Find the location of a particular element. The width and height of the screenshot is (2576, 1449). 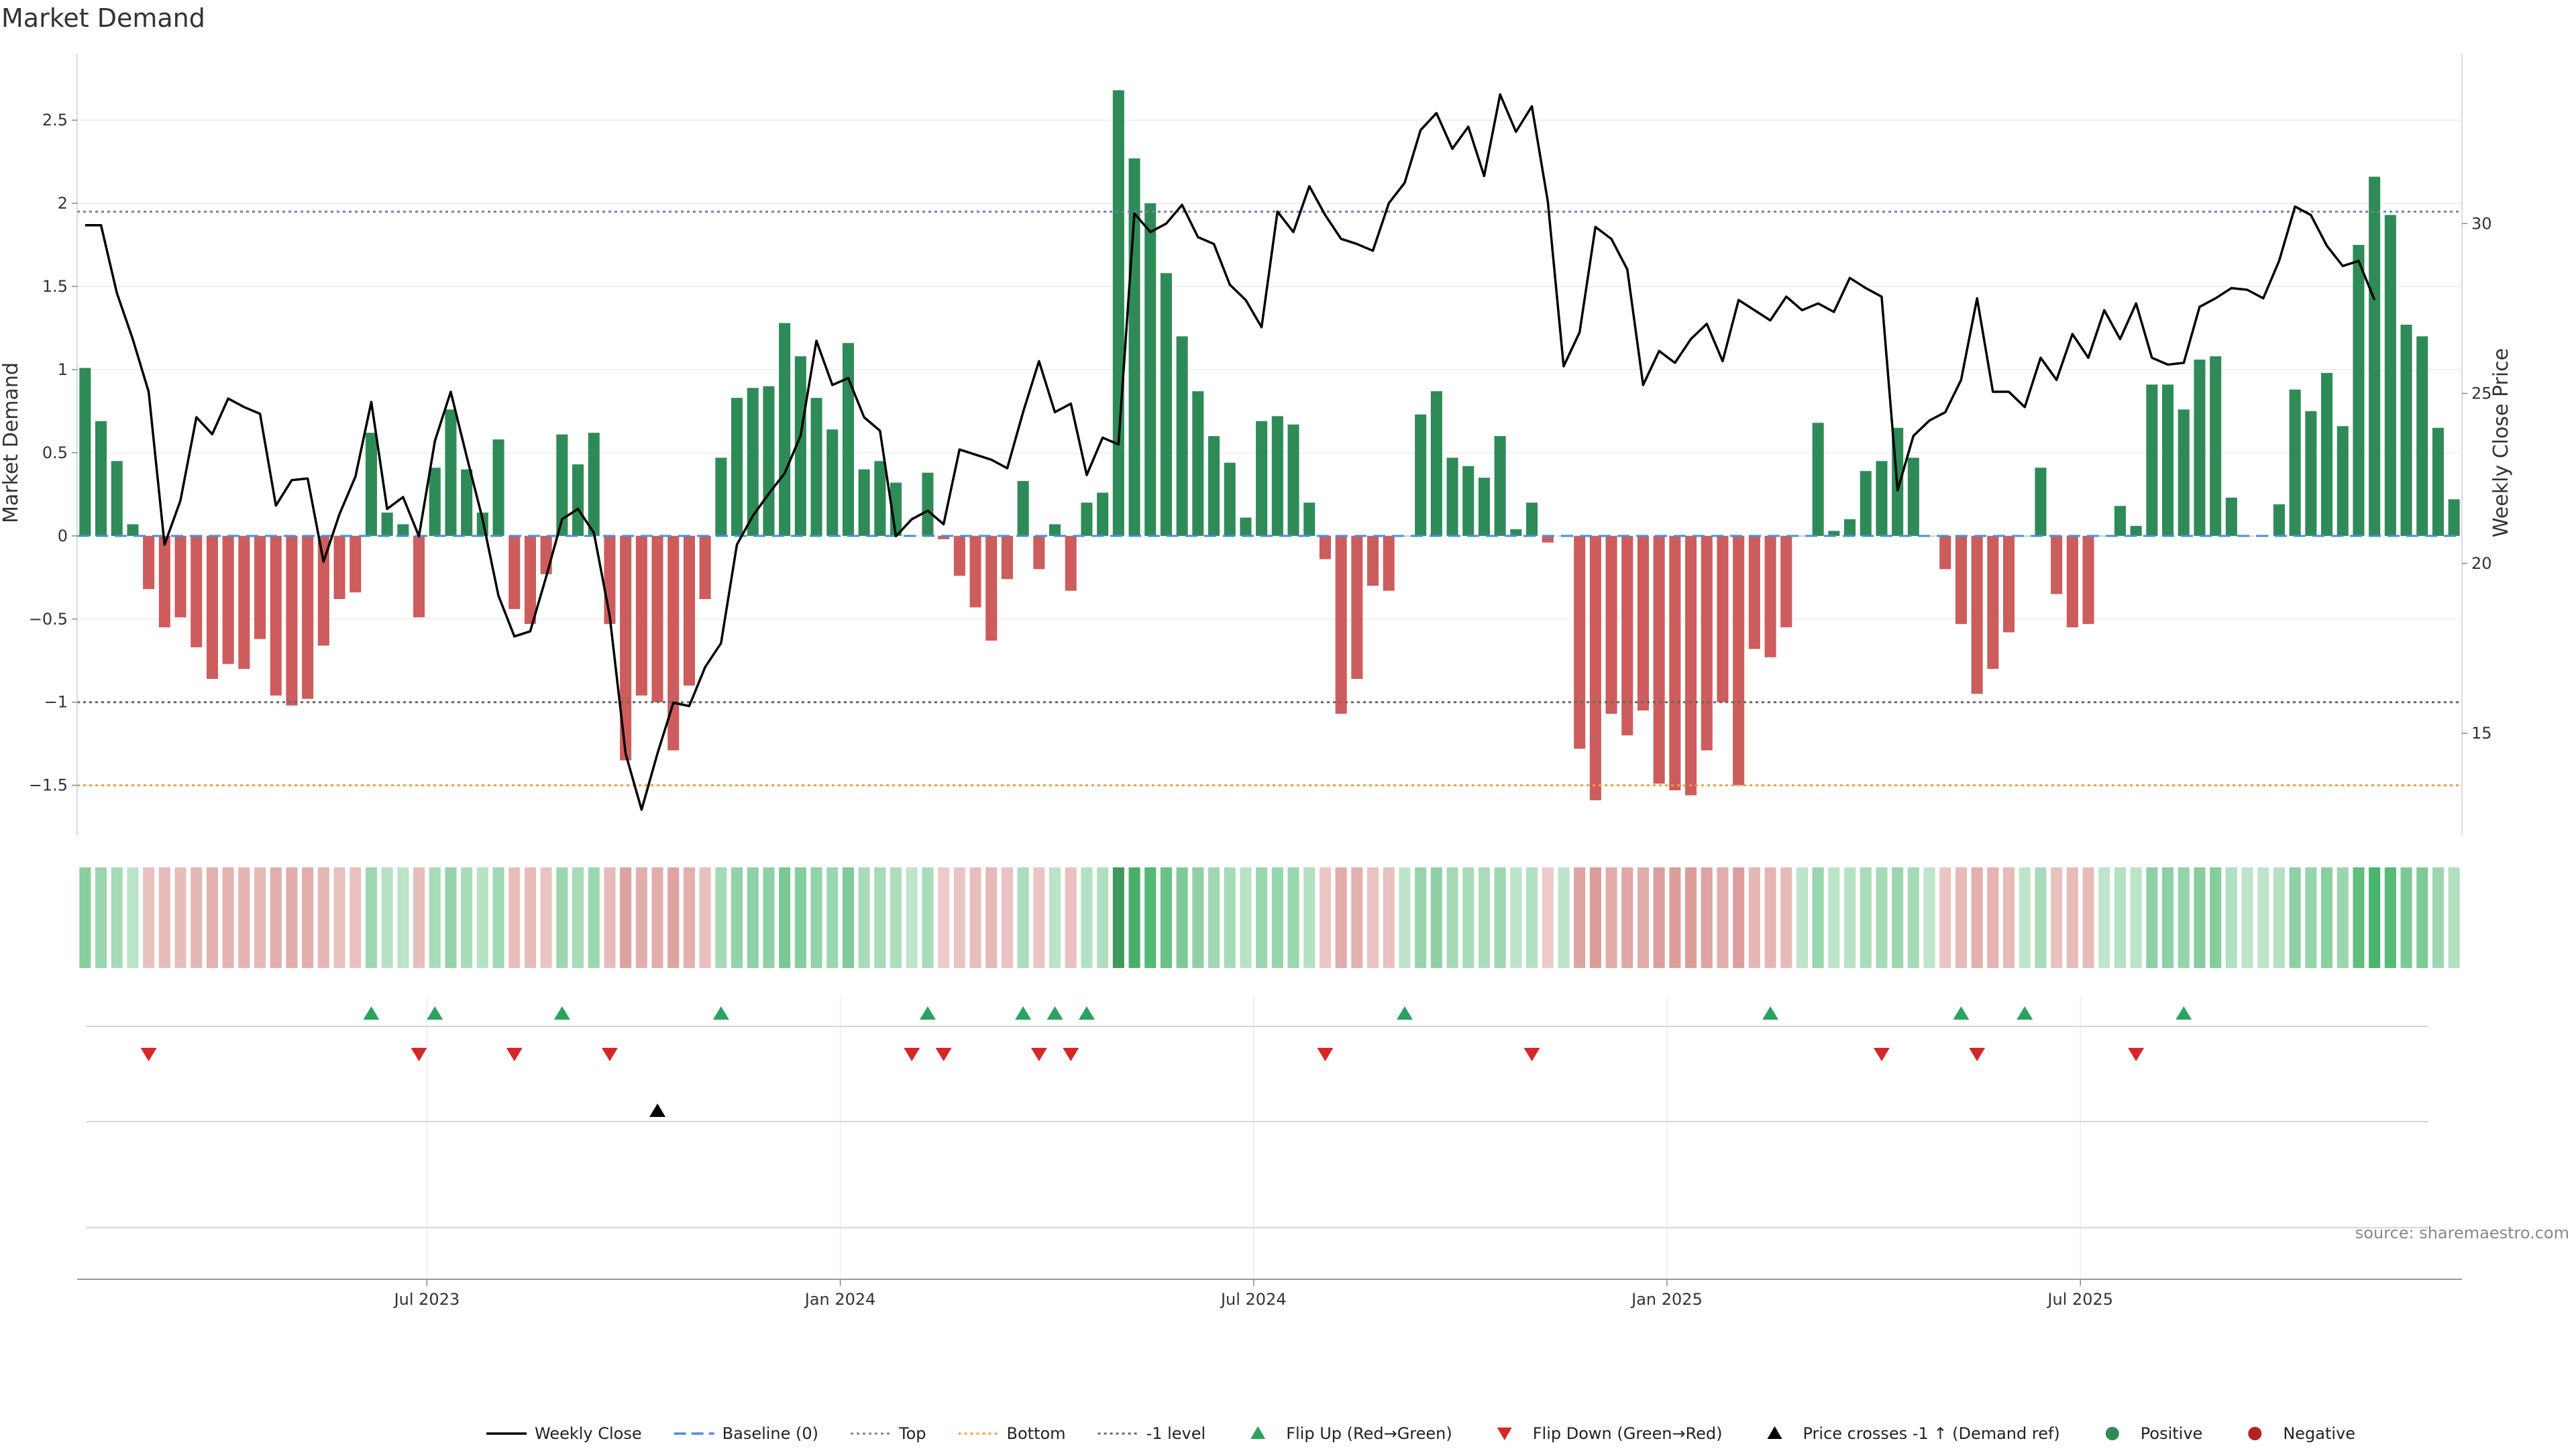

legend-item: Positive is located at coordinates (2153, 1433).